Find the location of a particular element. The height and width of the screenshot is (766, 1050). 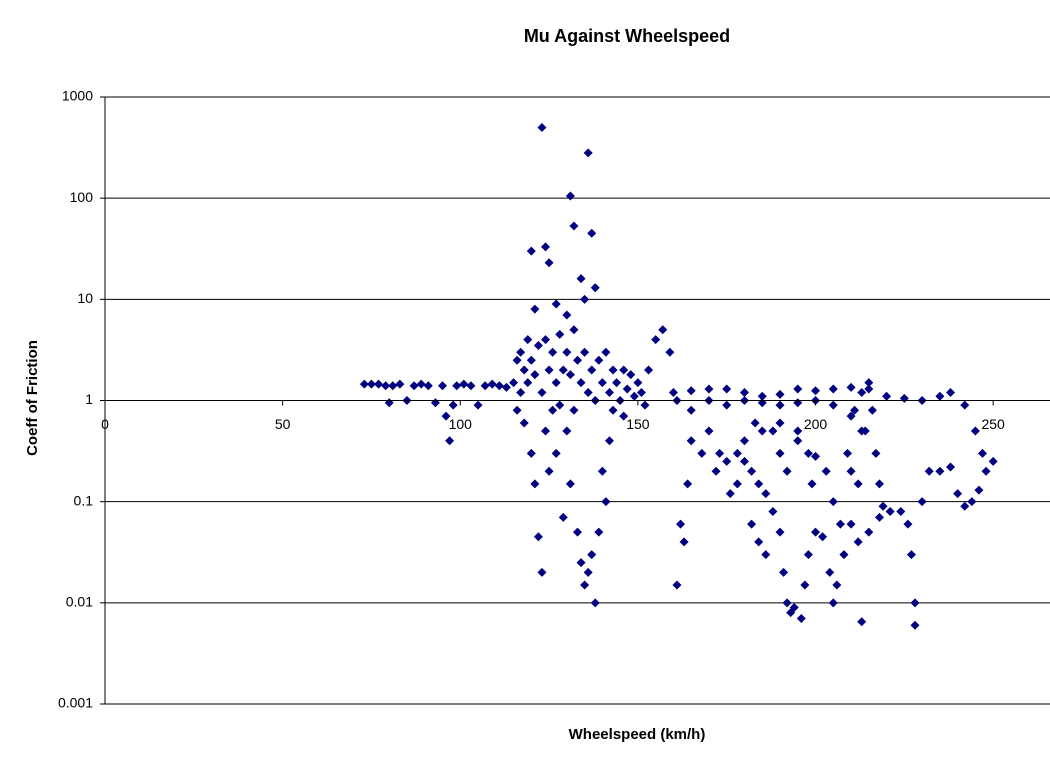

x-tick-label: 200 is located at coordinates (816, 424).